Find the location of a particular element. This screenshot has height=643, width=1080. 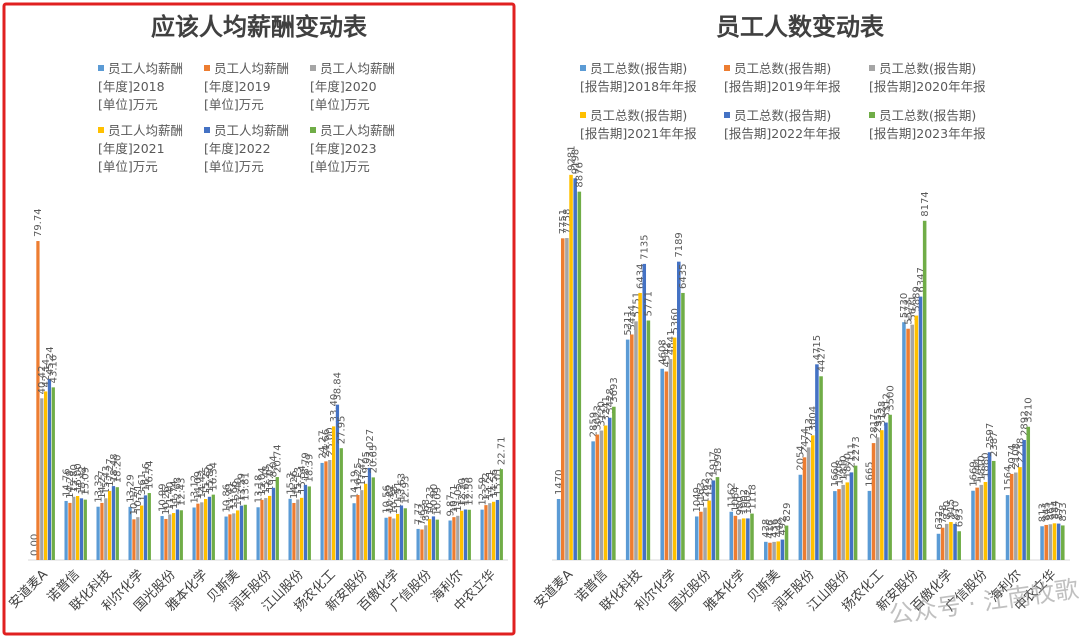

data-label: 1998 is located at coordinates (718, 460).